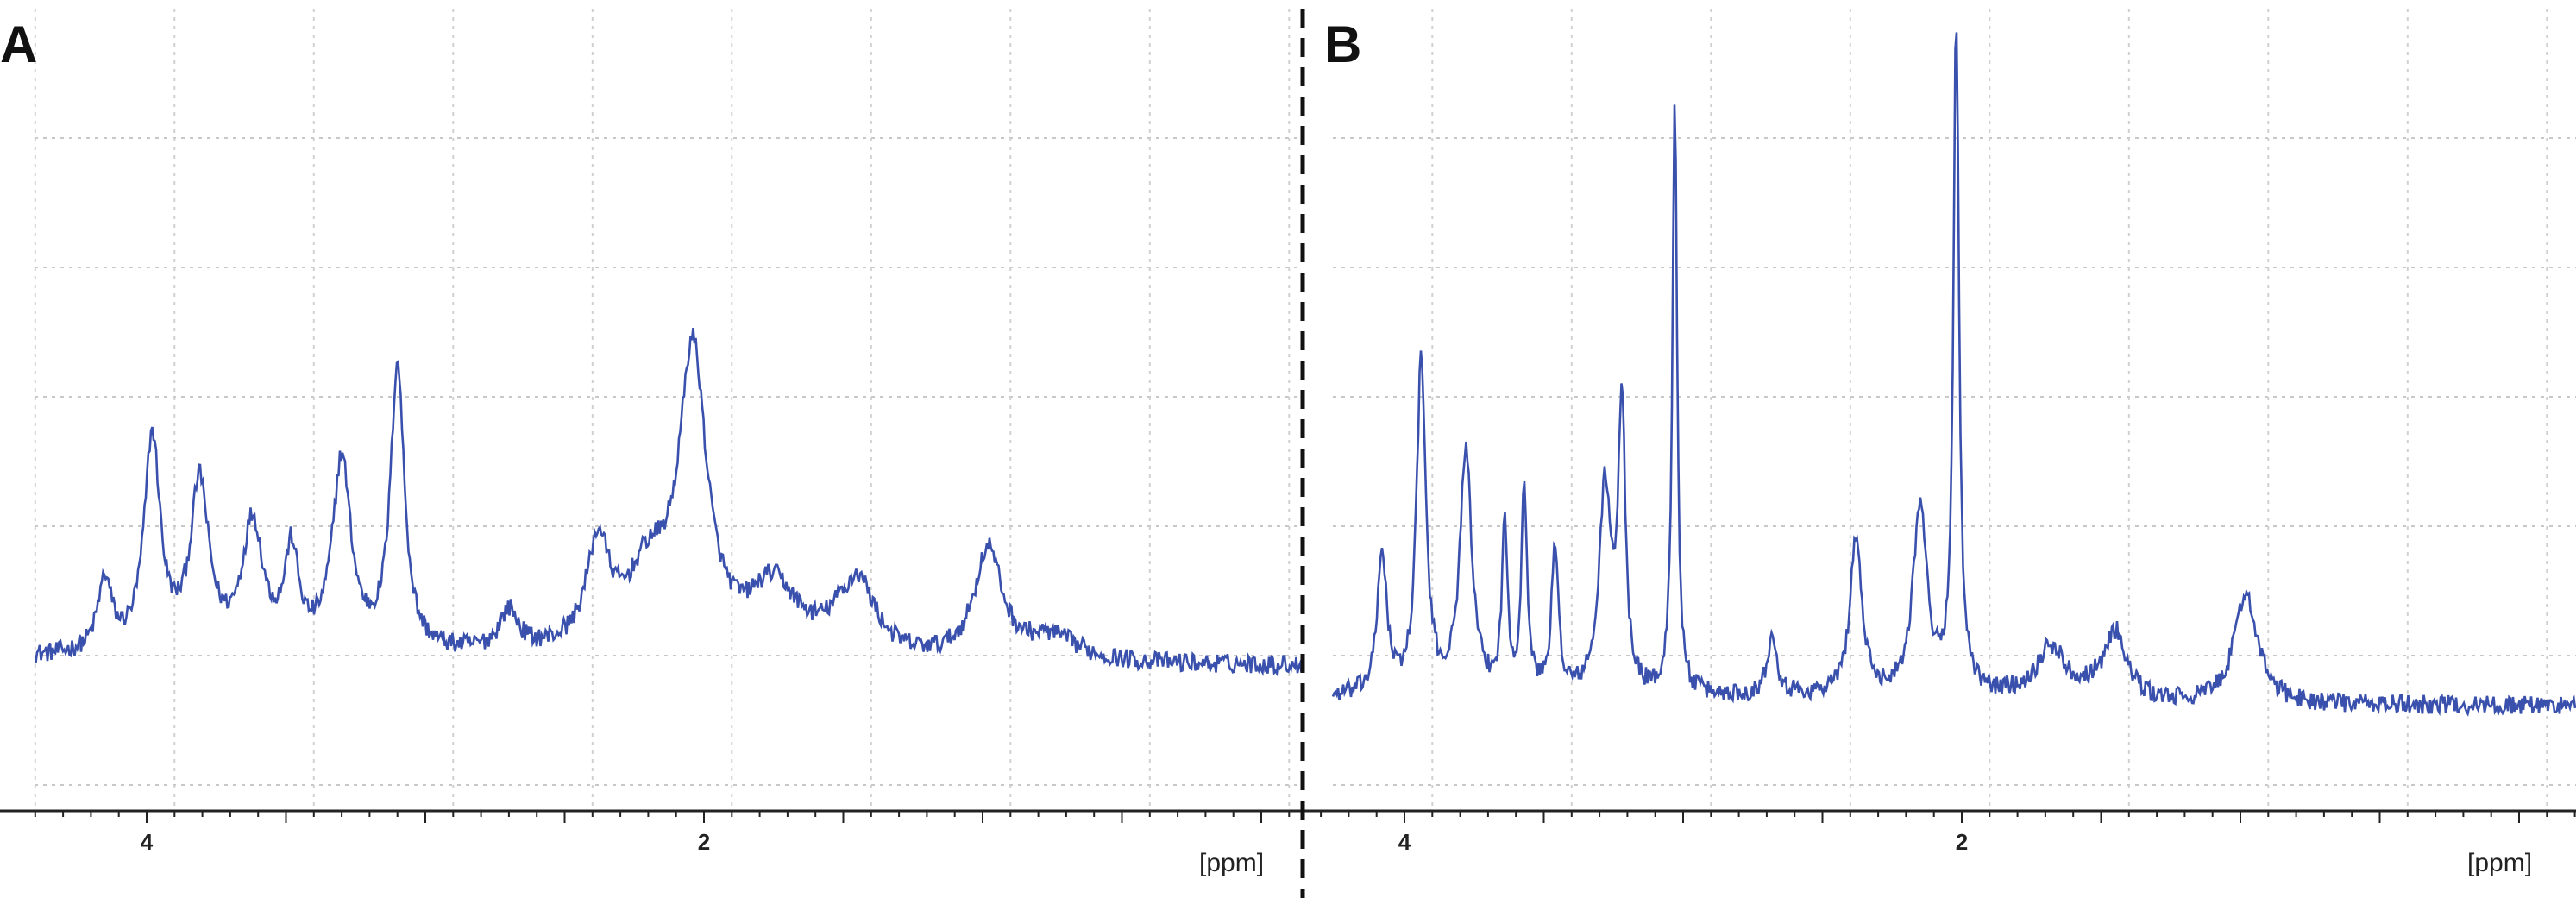  What do you see at coordinates (2499, 863) in the screenshot?
I see `x-axis-unit-b: [ppm]` at bounding box center [2499, 863].